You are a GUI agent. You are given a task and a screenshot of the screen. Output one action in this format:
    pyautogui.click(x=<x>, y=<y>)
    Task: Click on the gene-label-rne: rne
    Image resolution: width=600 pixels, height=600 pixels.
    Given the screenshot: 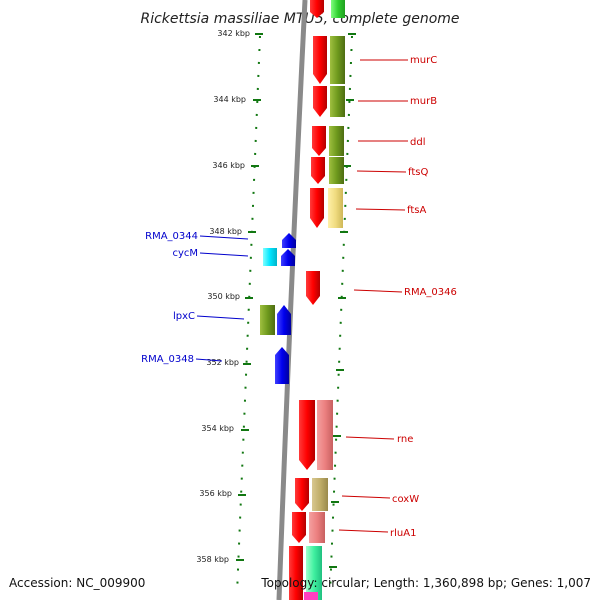 What is the action you would take?
    pyautogui.click(x=405, y=439)
    